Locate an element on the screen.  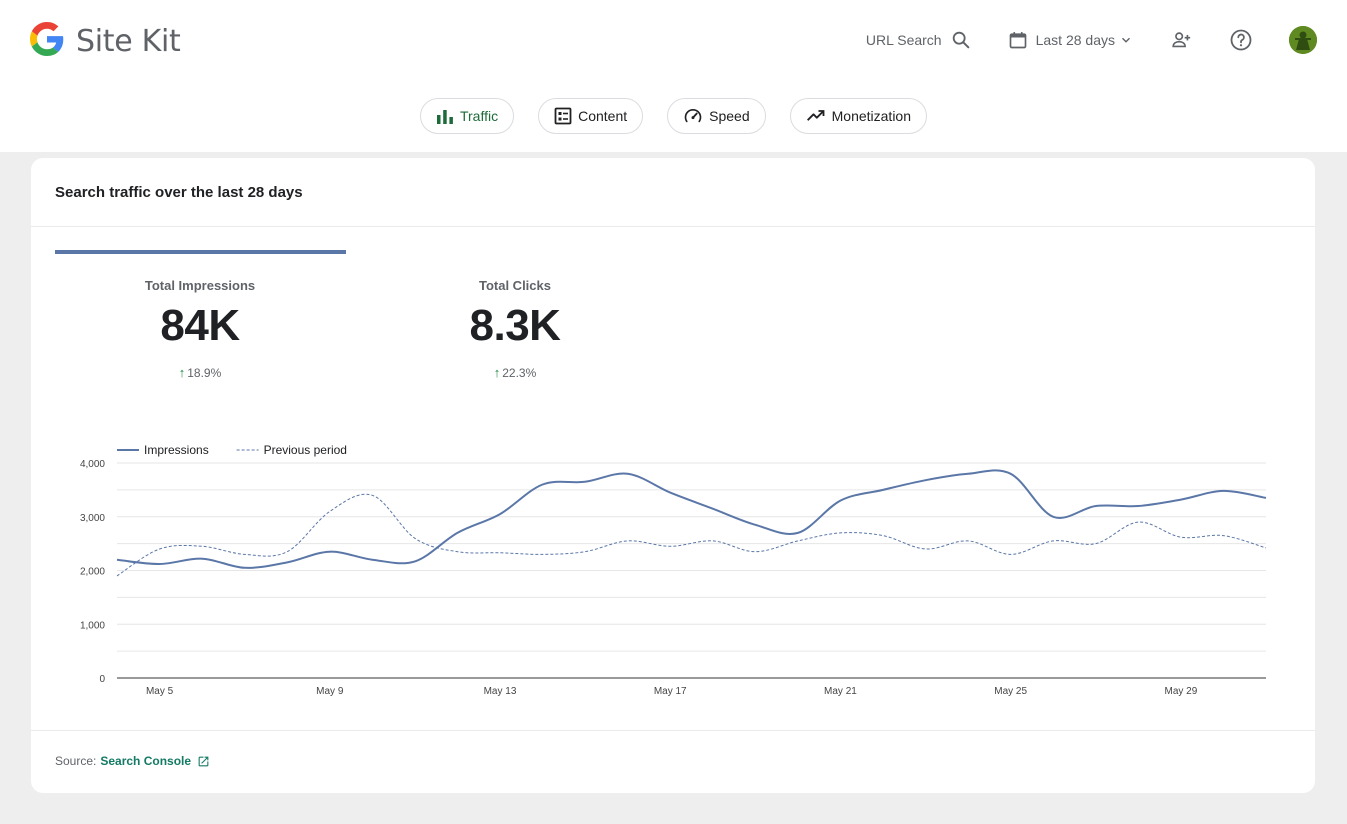
x-tick-label: May 21 is located at coordinates (840, 691).